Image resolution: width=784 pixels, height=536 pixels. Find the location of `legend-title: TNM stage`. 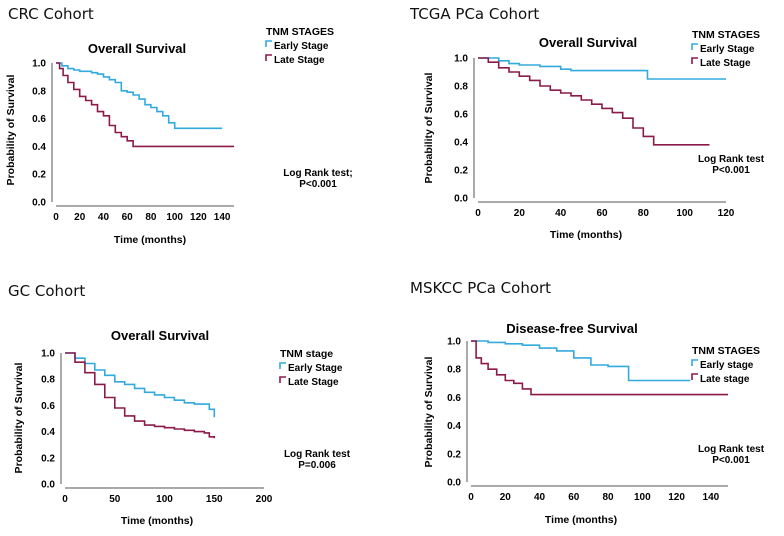

legend-title: TNM stage is located at coordinates (306, 354).